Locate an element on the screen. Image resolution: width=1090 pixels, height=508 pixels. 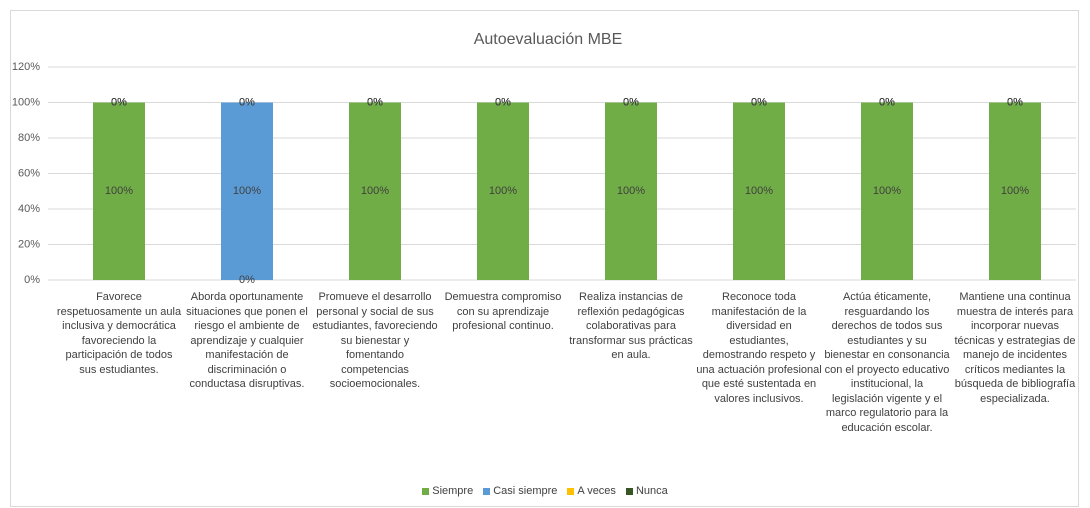
y-tick-label: 120% is located at coordinates (26, 67).